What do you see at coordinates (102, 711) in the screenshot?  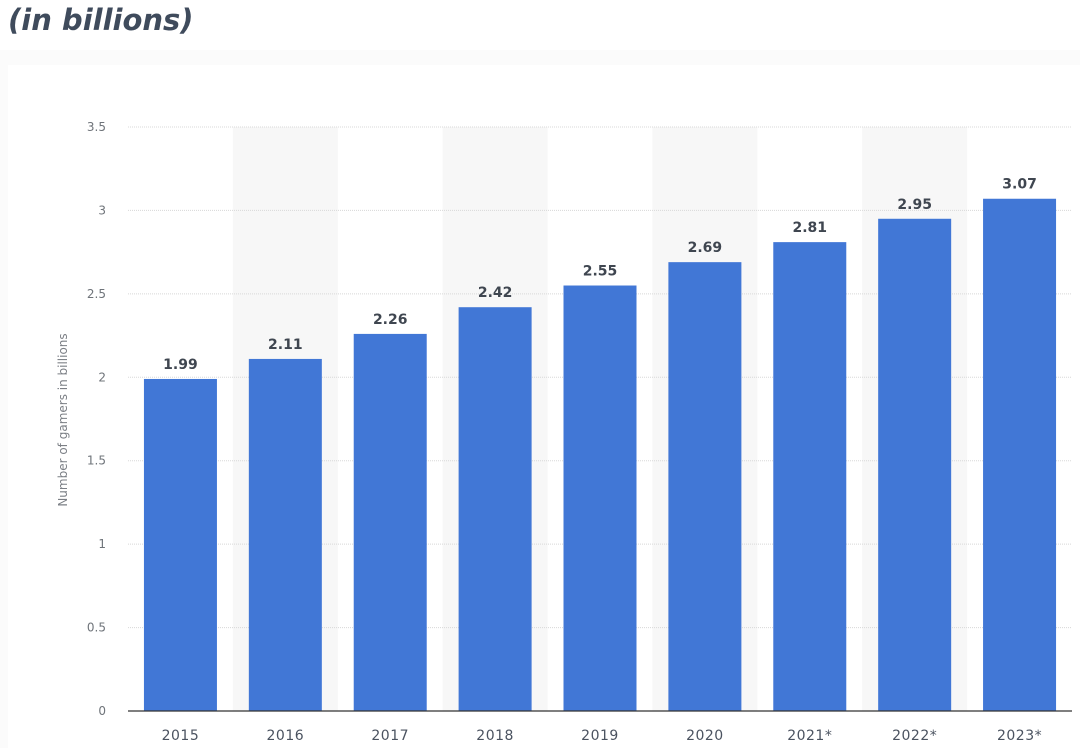 I see `y-tick-label: 0` at bounding box center [102, 711].